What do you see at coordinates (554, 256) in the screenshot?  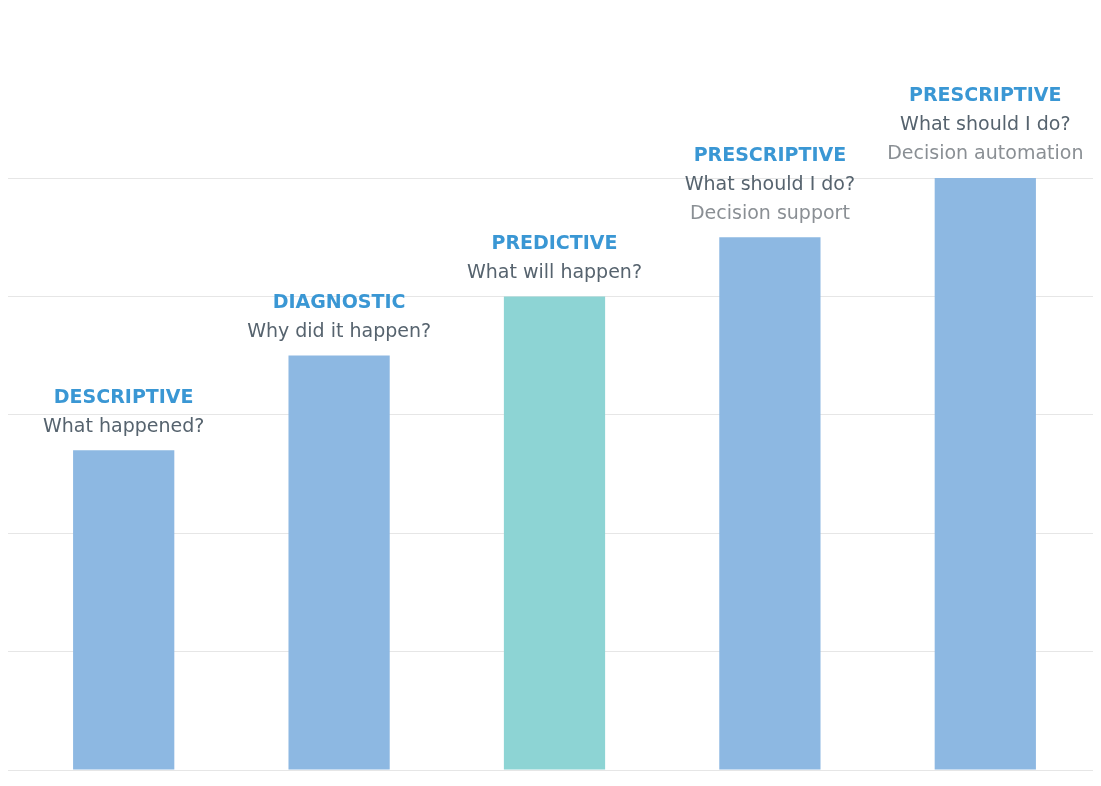 I see `annotation: PREDICTIVE What will happen?` at bounding box center [554, 256].